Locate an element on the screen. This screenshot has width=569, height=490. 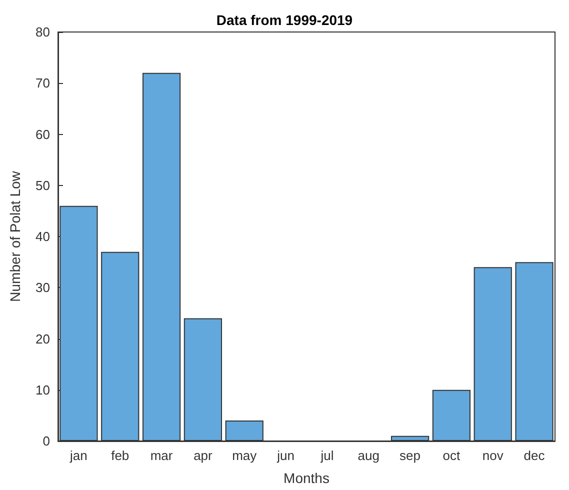
y-tick-label: 60 is located at coordinates (43, 134).